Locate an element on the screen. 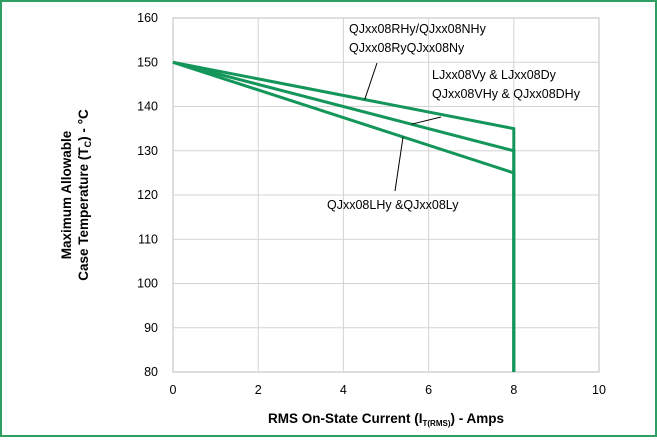 This screenshot has width=657, height=442. annotation-label: QJxx08RHy/QJxx08NHy is located at coordinates (418, 29).